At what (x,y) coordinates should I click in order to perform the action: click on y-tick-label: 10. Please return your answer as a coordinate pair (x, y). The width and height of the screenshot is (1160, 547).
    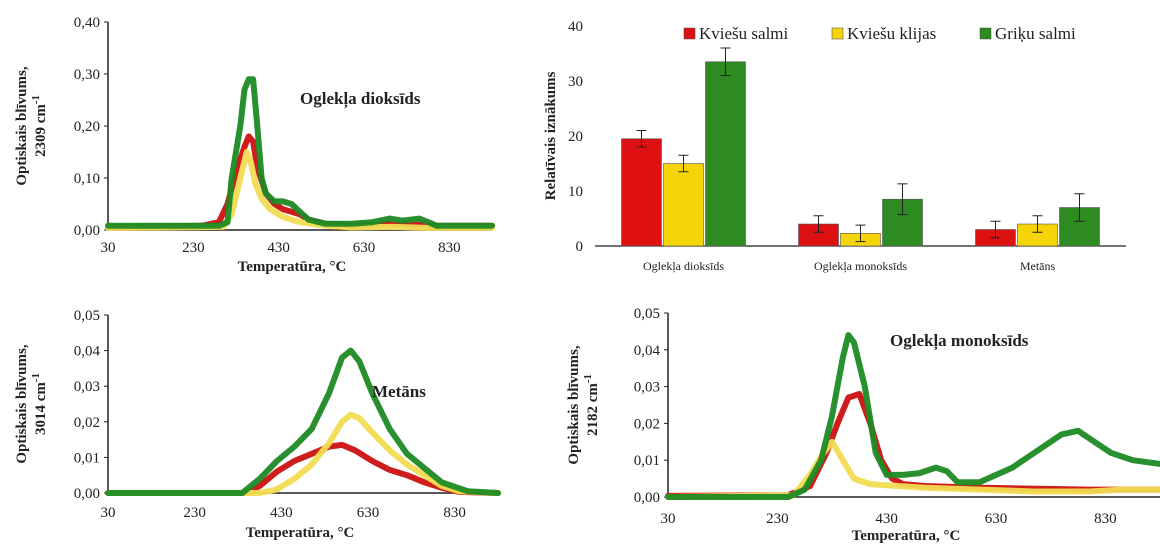
    Looking at the image, I should click on (575, 192).